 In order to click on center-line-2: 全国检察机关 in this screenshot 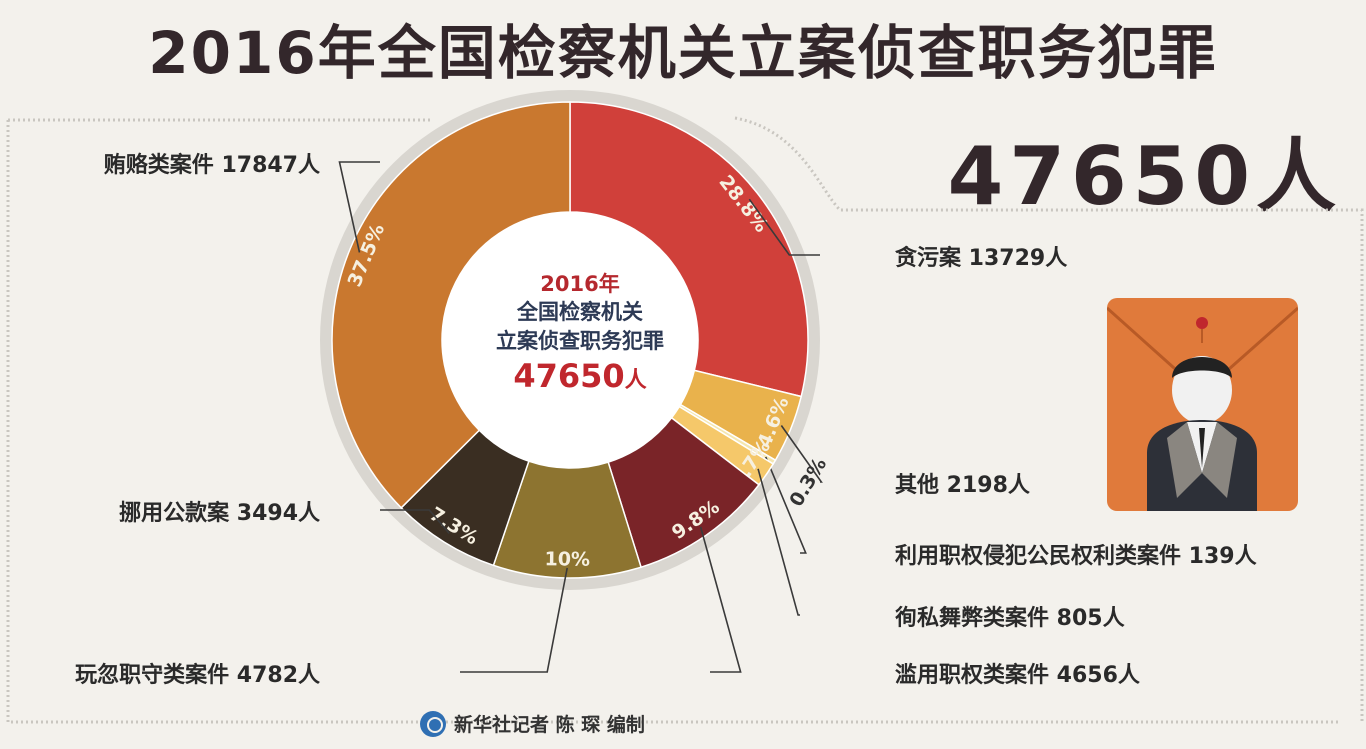, I will do `click(580, 312)`.